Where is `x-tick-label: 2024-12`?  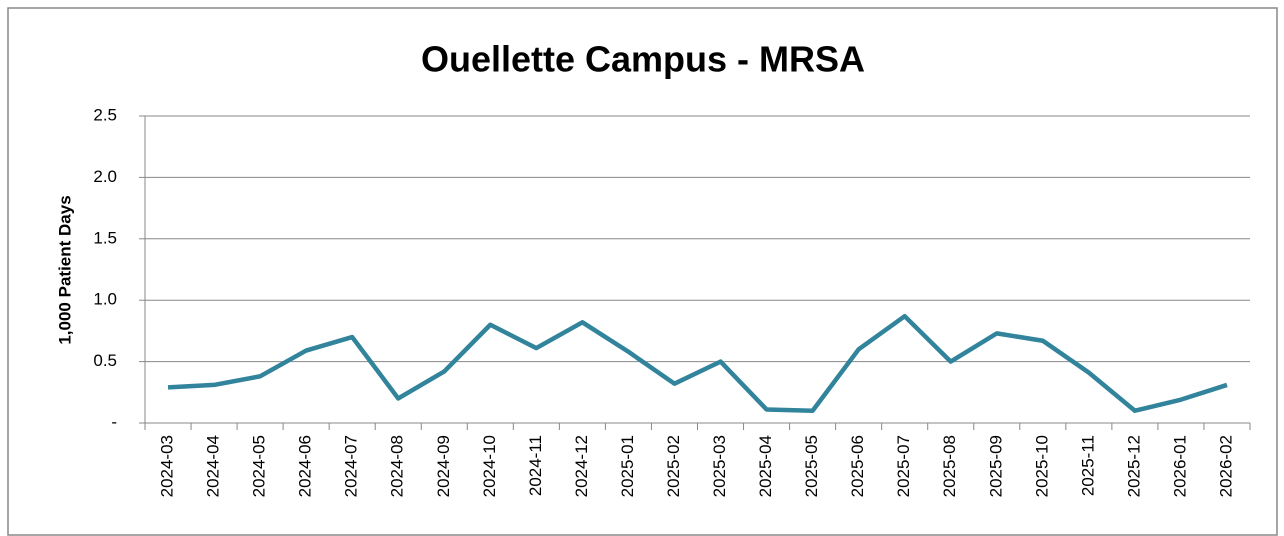 x-tick-label: 2024-12 is located at coordinates (581, 466).